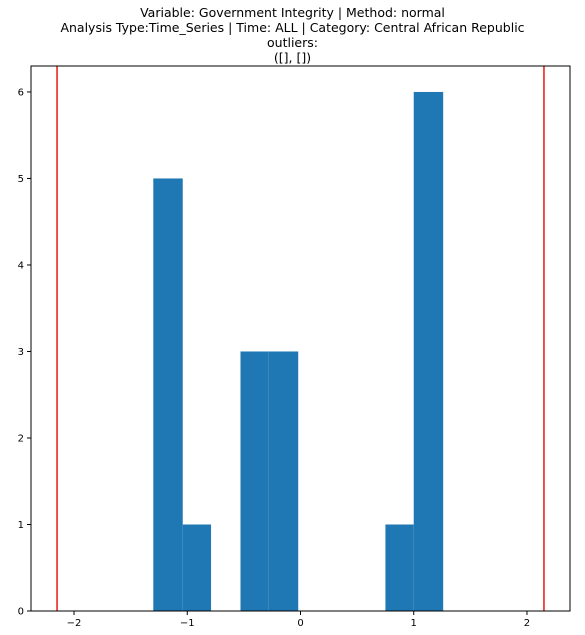  I want to click on x-tick-label-3: 1, so click(414, 623).